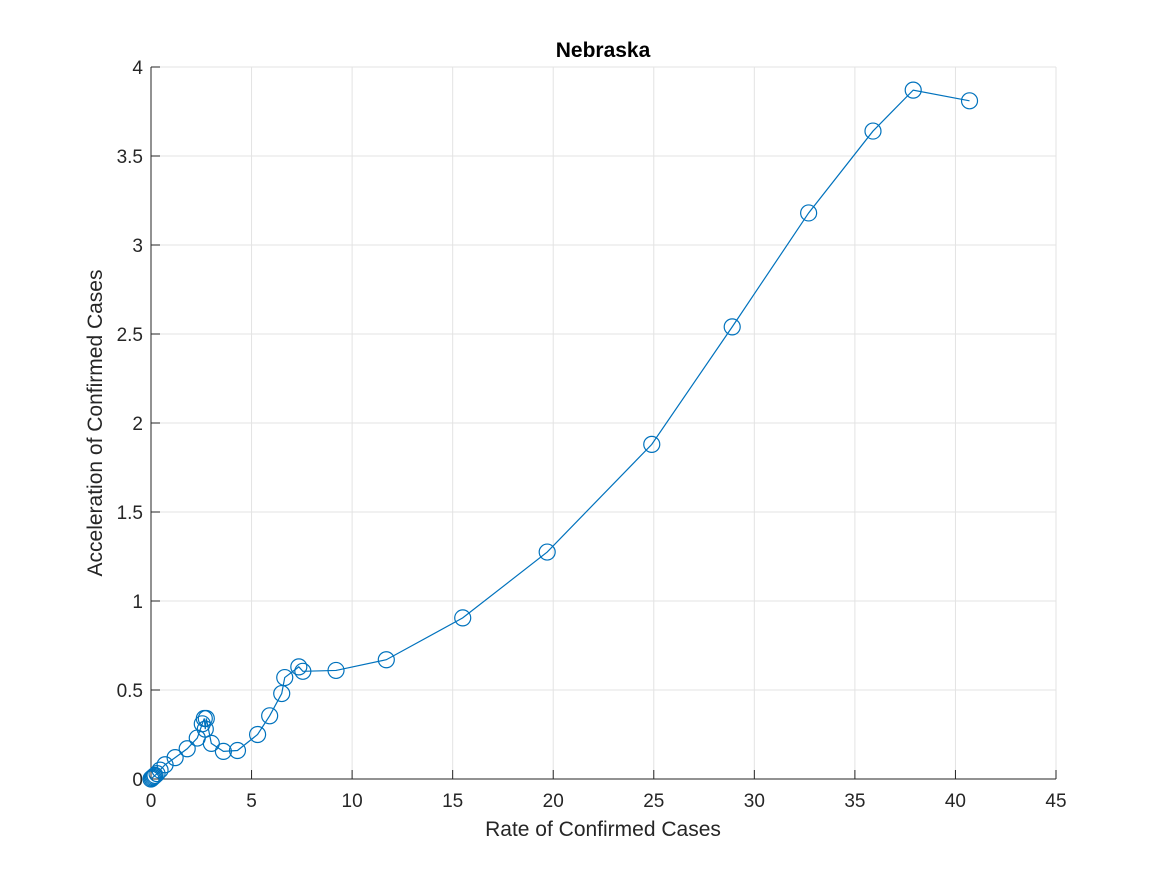 The height and width of the screenshot is (875, 1167). What do you see at coordinates (603, 829) in the screenshot?
I see `x-axis-label: Rate of Confirmed Cases` at bounding box center [603, 829].